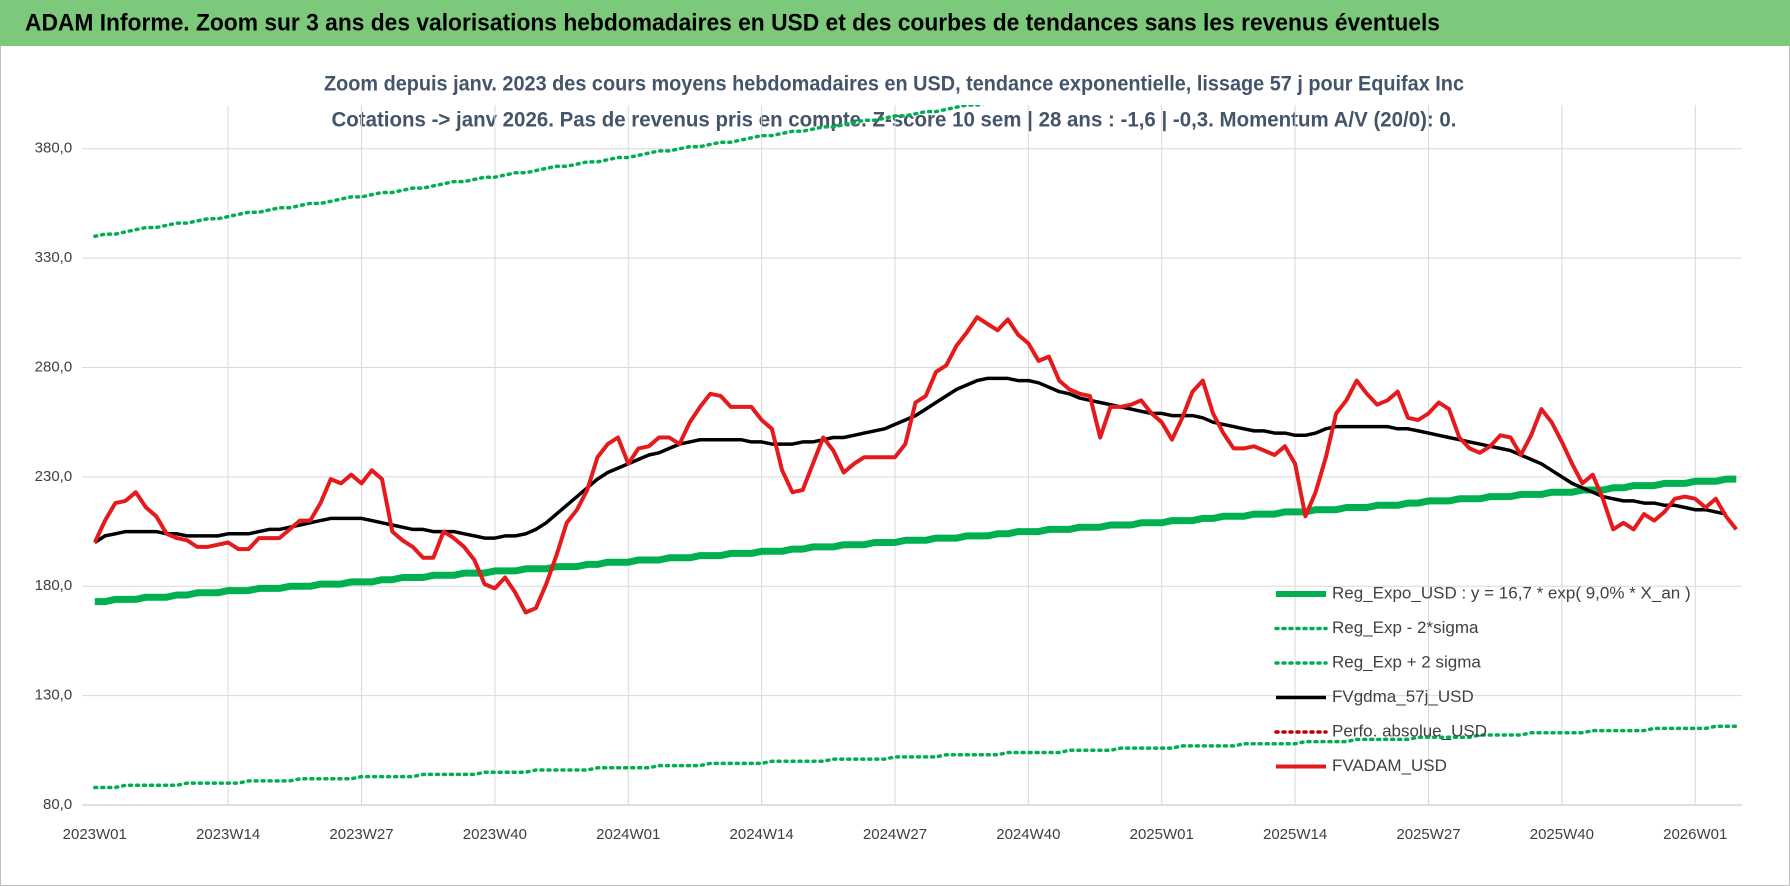  Describe the element at coordinates (1389, 765) in the screenshot. I see `legend-label: FVADAM_USD` at that location.